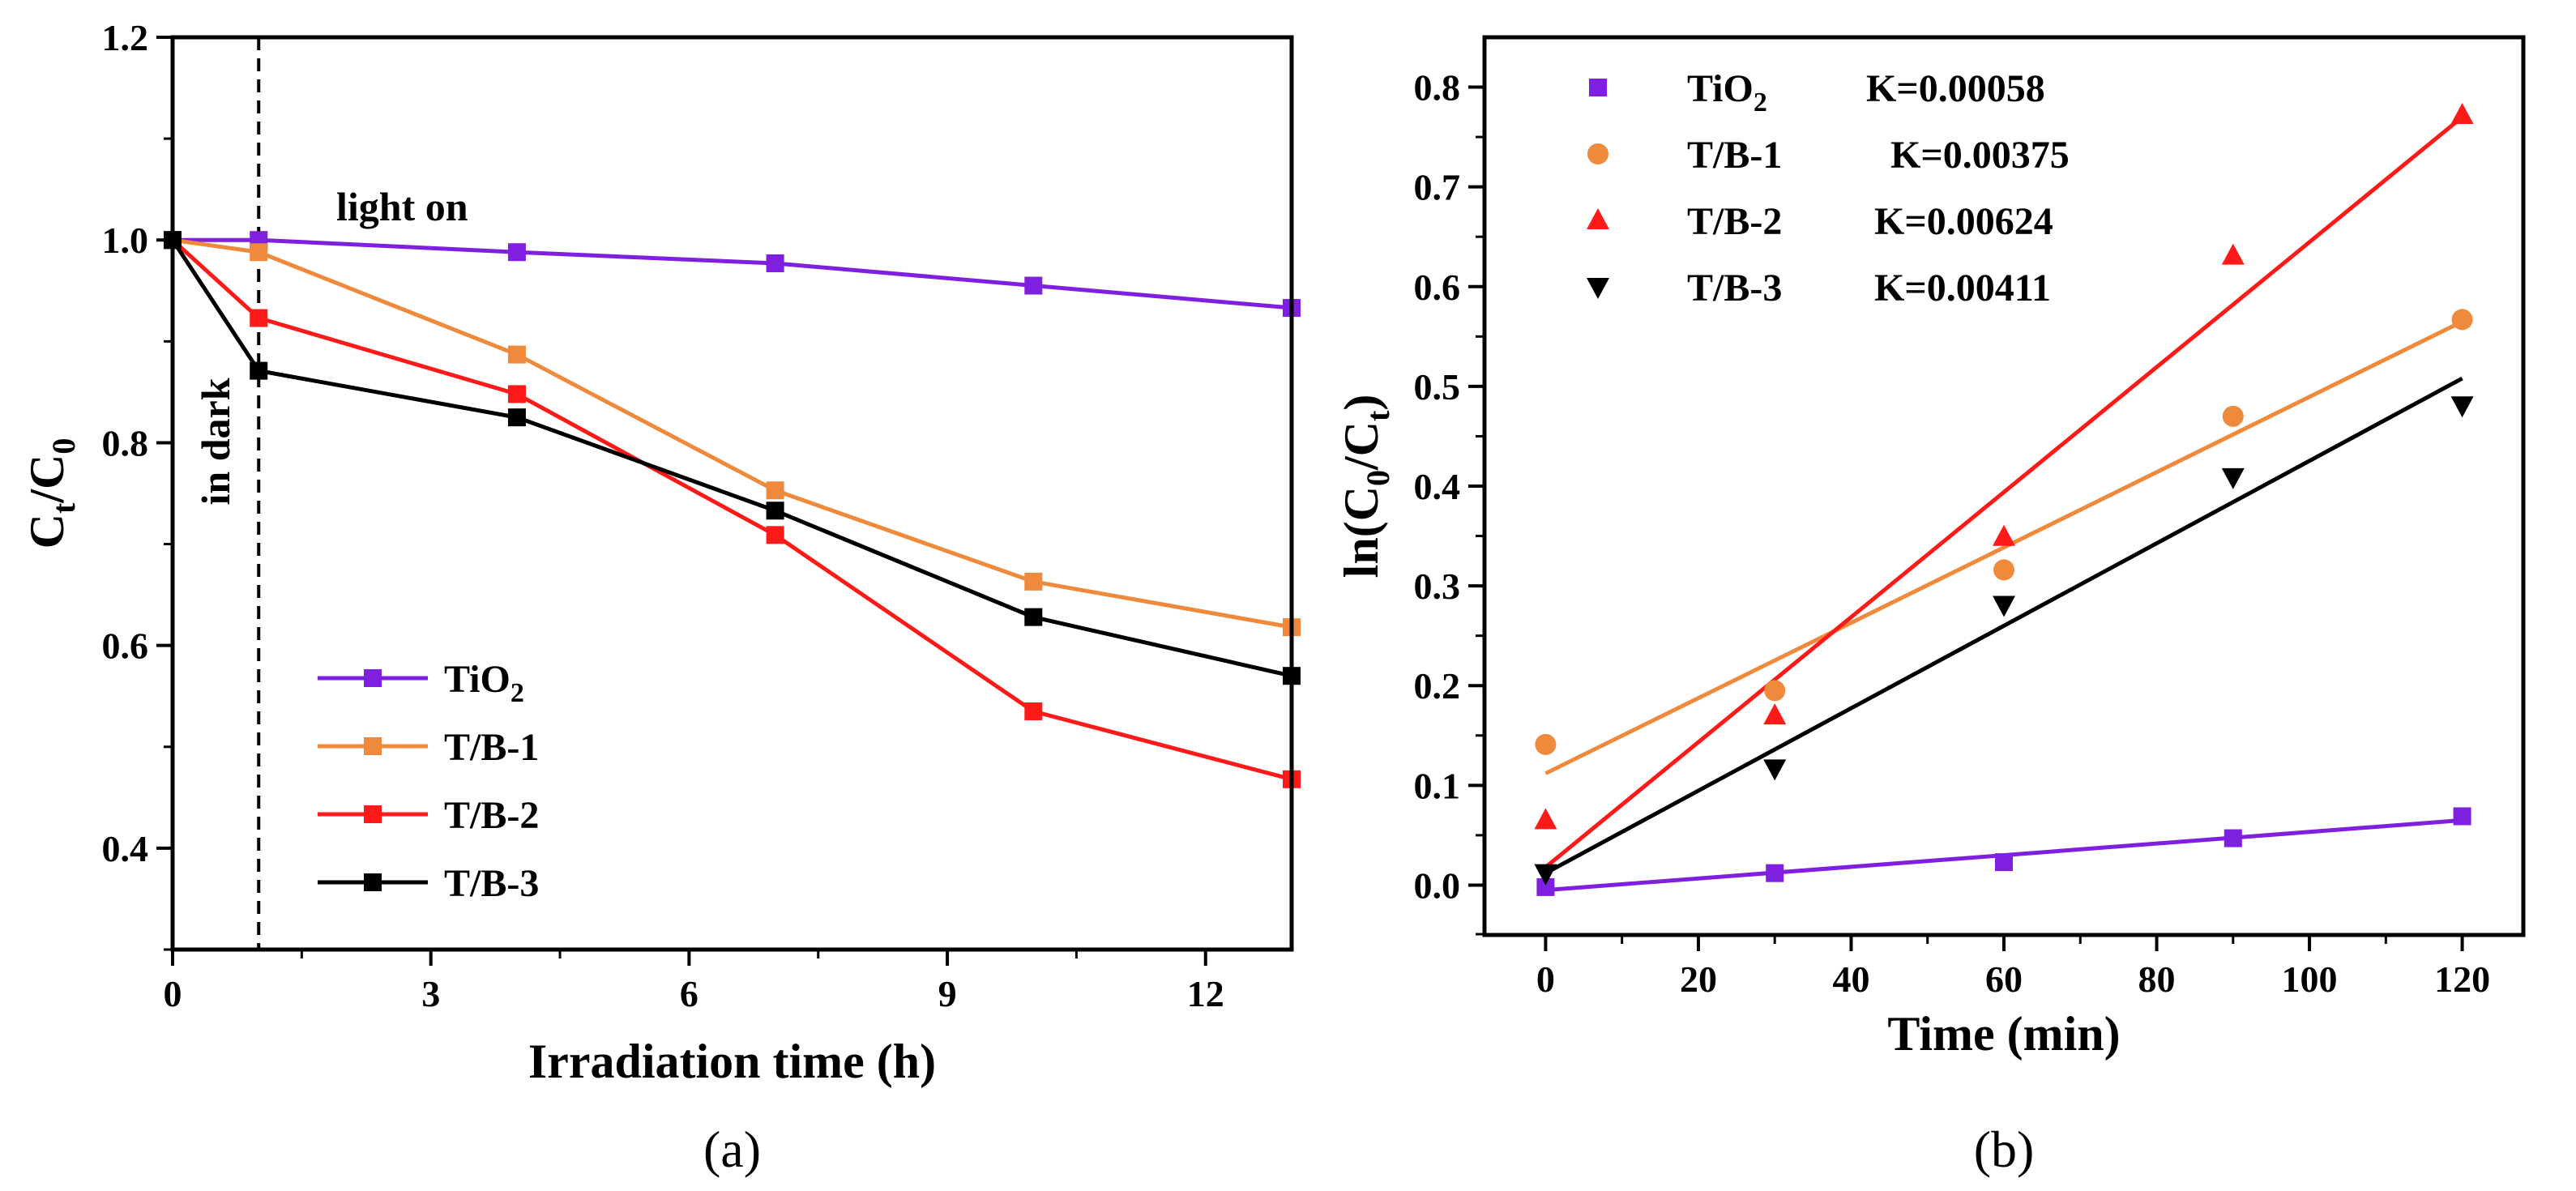 The height and width of the screenshot is (1191, 2576). What do you see at coordinates (1963, 221) in the screenshot?
I see `legend-b-k-2: K=0.00624` at bounding box center [1963, 221].